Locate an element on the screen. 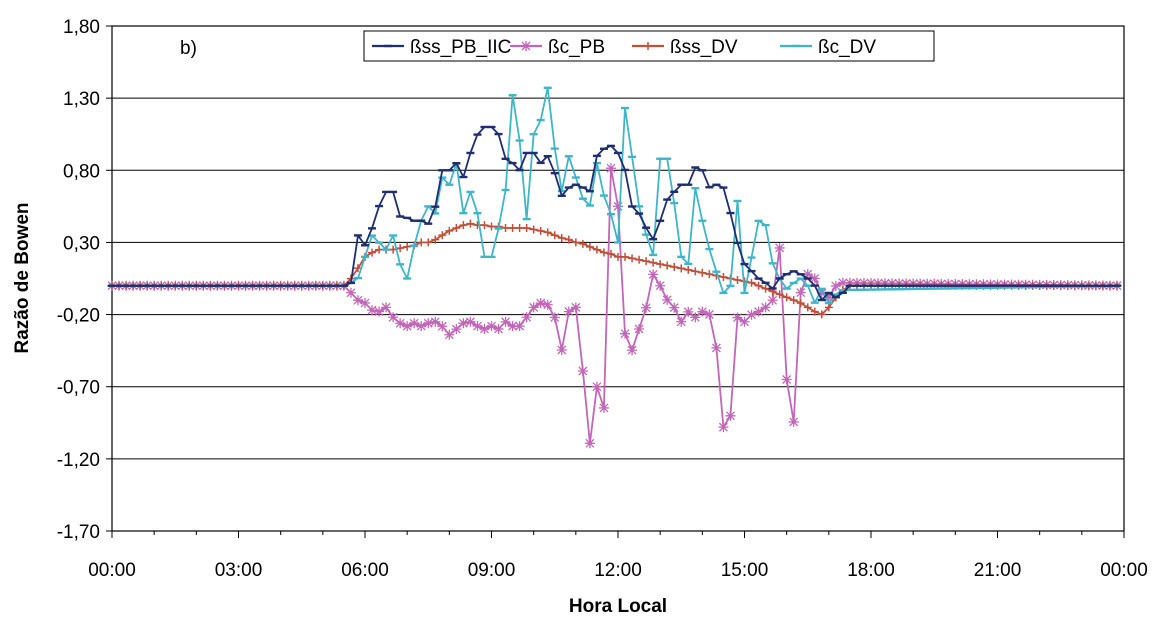 This screenshot has height=620, width=1156. series-ßss_DV is located at coordinates (614, 269).